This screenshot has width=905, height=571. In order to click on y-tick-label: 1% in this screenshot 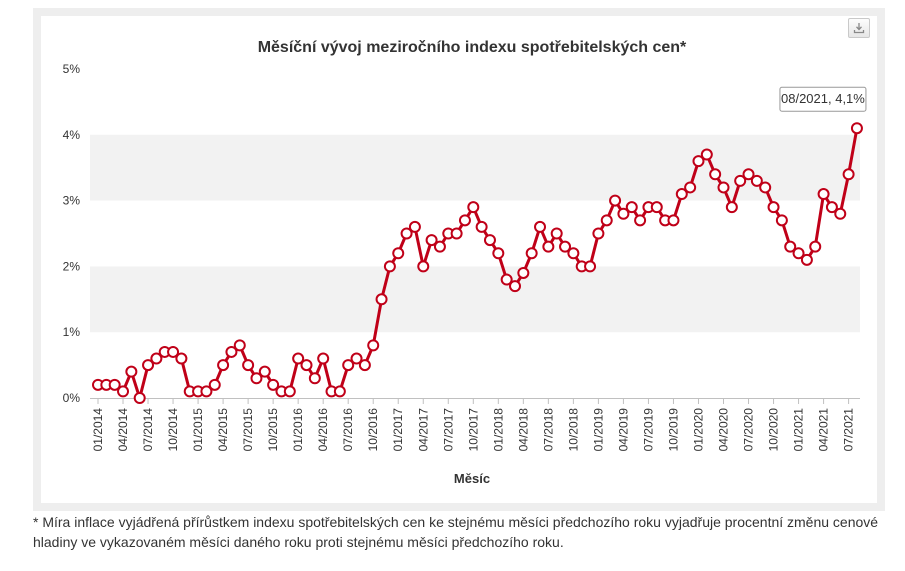, I will do `click(72, 332)`.